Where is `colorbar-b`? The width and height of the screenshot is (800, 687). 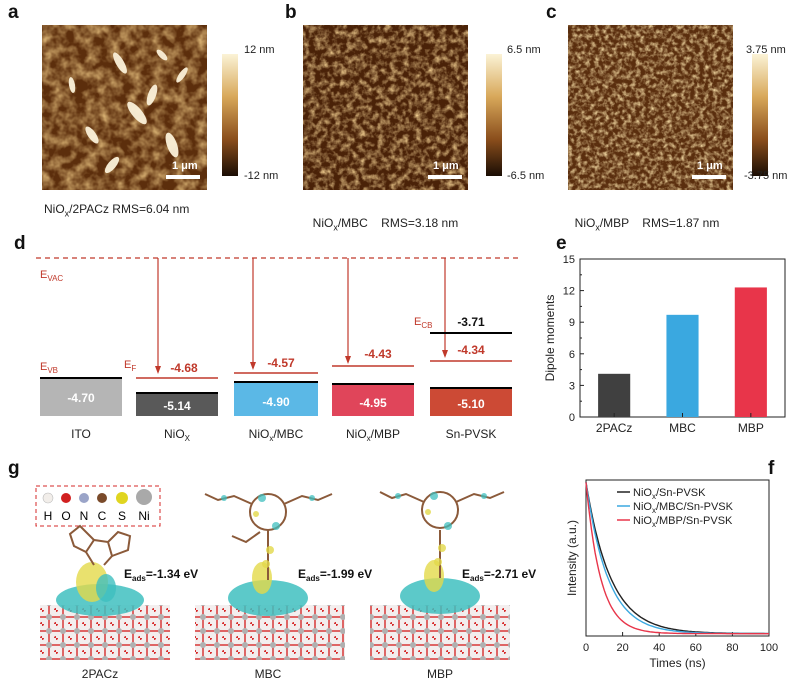 colorbar-b is located at coordinates (494, 115).